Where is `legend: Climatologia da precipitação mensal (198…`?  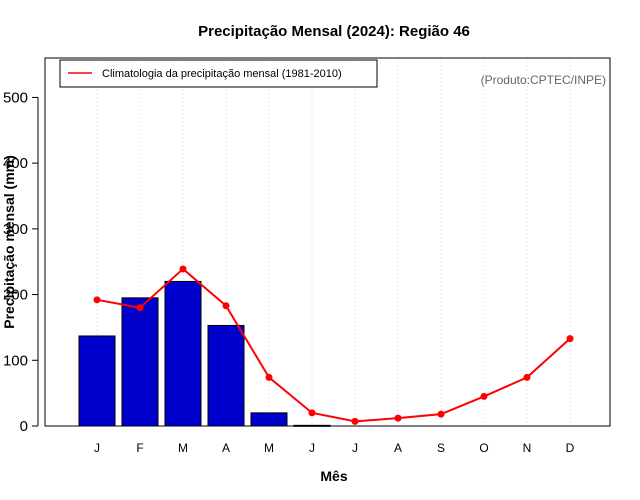
legend: Climatologia da precipitação mensal (198… is located at coordinates (218, 73).